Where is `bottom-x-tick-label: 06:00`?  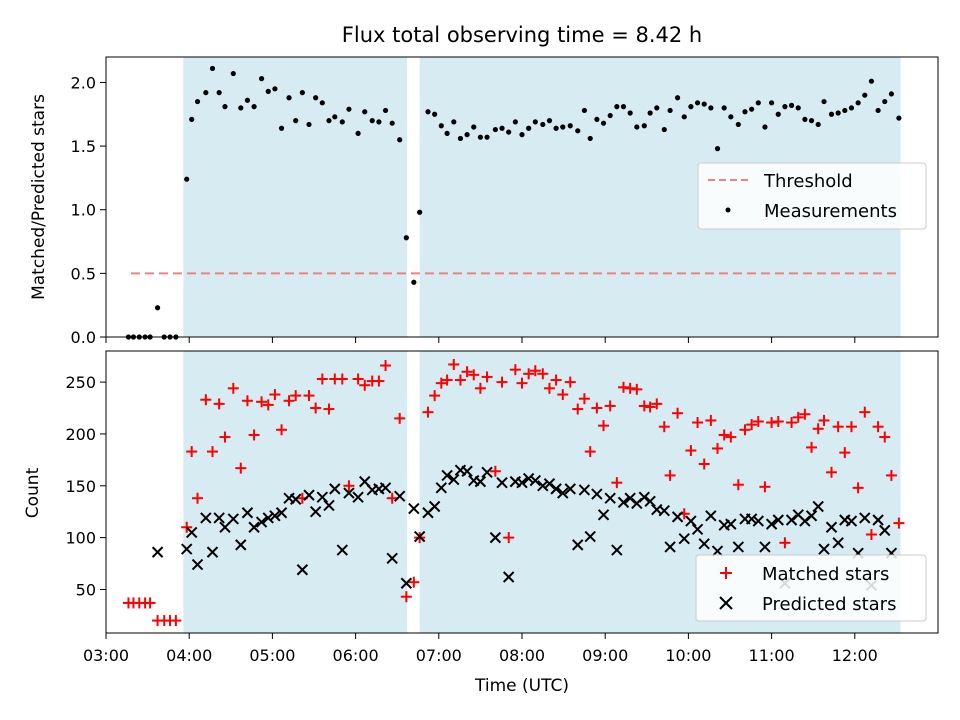
bottom-x-tick-label: 06:00 is located at coordinates (356, 655).